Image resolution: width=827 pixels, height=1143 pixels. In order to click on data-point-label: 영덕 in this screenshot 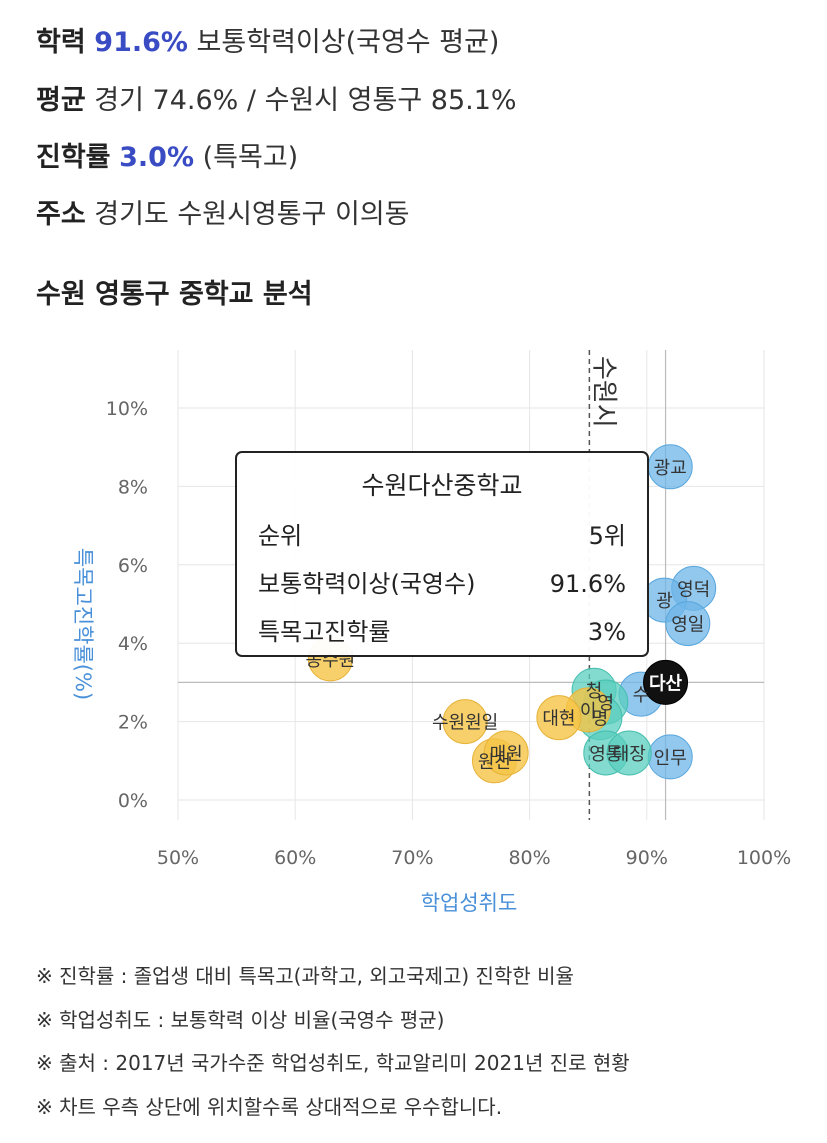, I will do `click(693, 589)`.